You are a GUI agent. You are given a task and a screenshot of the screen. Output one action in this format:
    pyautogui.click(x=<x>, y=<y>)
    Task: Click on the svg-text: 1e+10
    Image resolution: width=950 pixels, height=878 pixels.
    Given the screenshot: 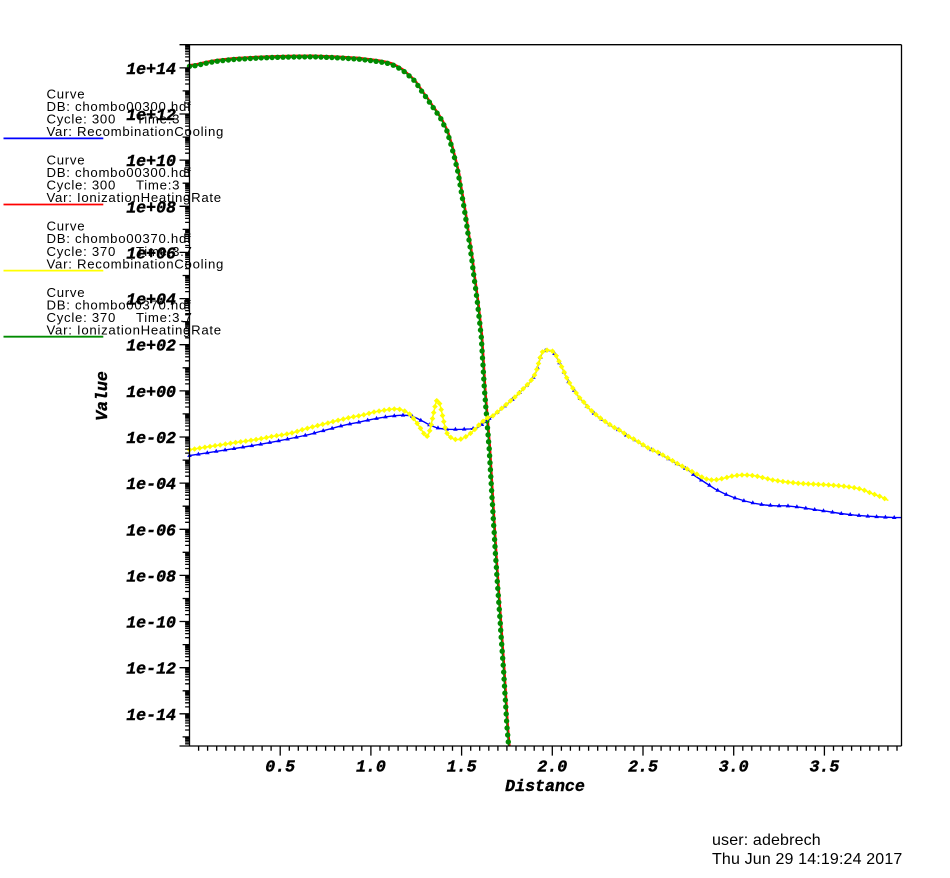 What is the action you would take?
    pyautogui.click(x=151, y=161)
    